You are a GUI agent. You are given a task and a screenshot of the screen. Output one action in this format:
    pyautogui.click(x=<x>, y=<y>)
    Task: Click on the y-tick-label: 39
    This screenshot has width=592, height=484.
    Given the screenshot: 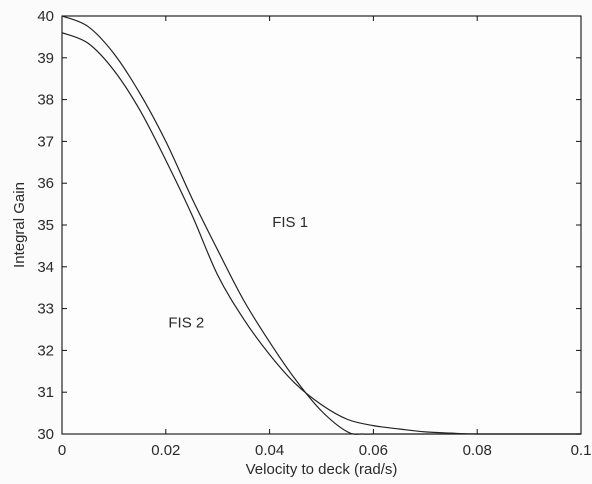 What is the action you would take?
    pyautogui.click(x=45, y=58)
    